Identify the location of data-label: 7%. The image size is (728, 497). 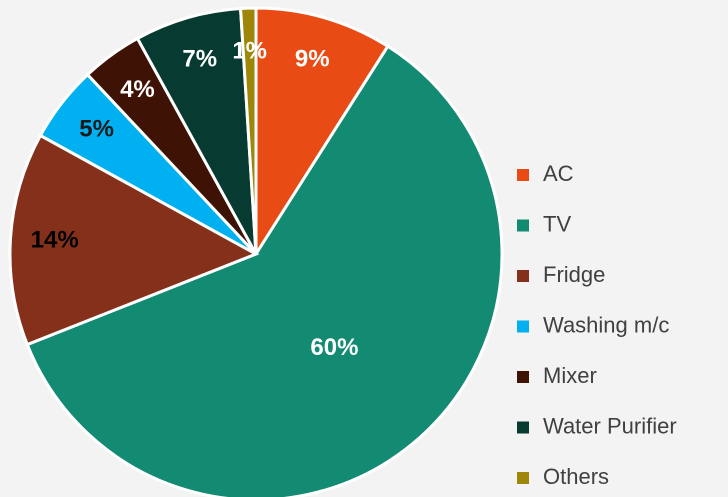
(199, 59).